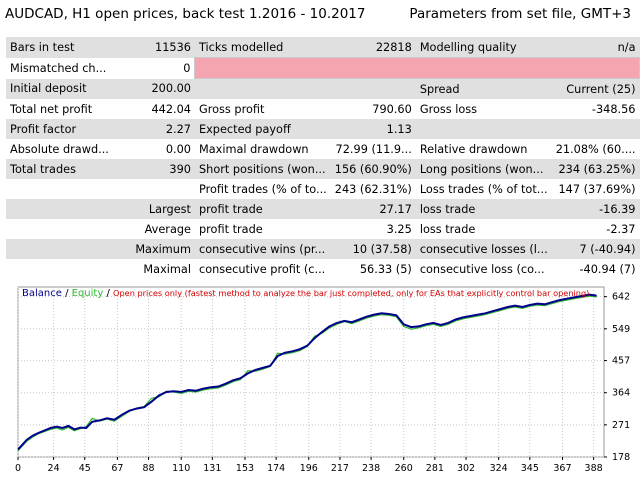 The image size is (640, 480). What do you see at coordinates (483, 88) in the screenshot?
I see `report-label: Spread` at bounding box center [483, 88].